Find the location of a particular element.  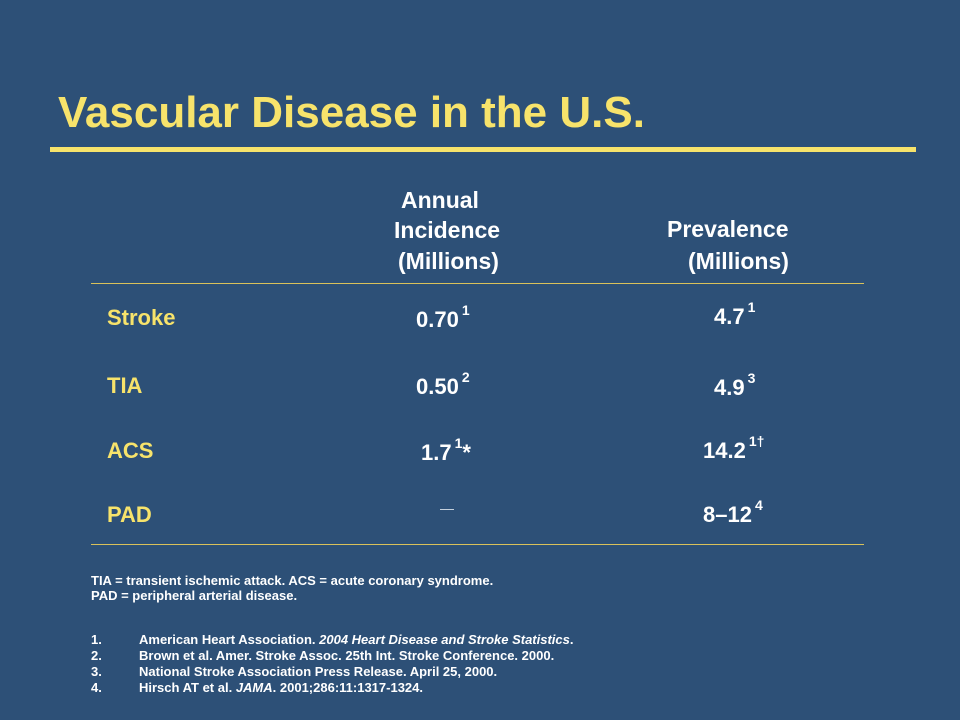

row-label-pad: PAD is located at coordinates (129, 514).